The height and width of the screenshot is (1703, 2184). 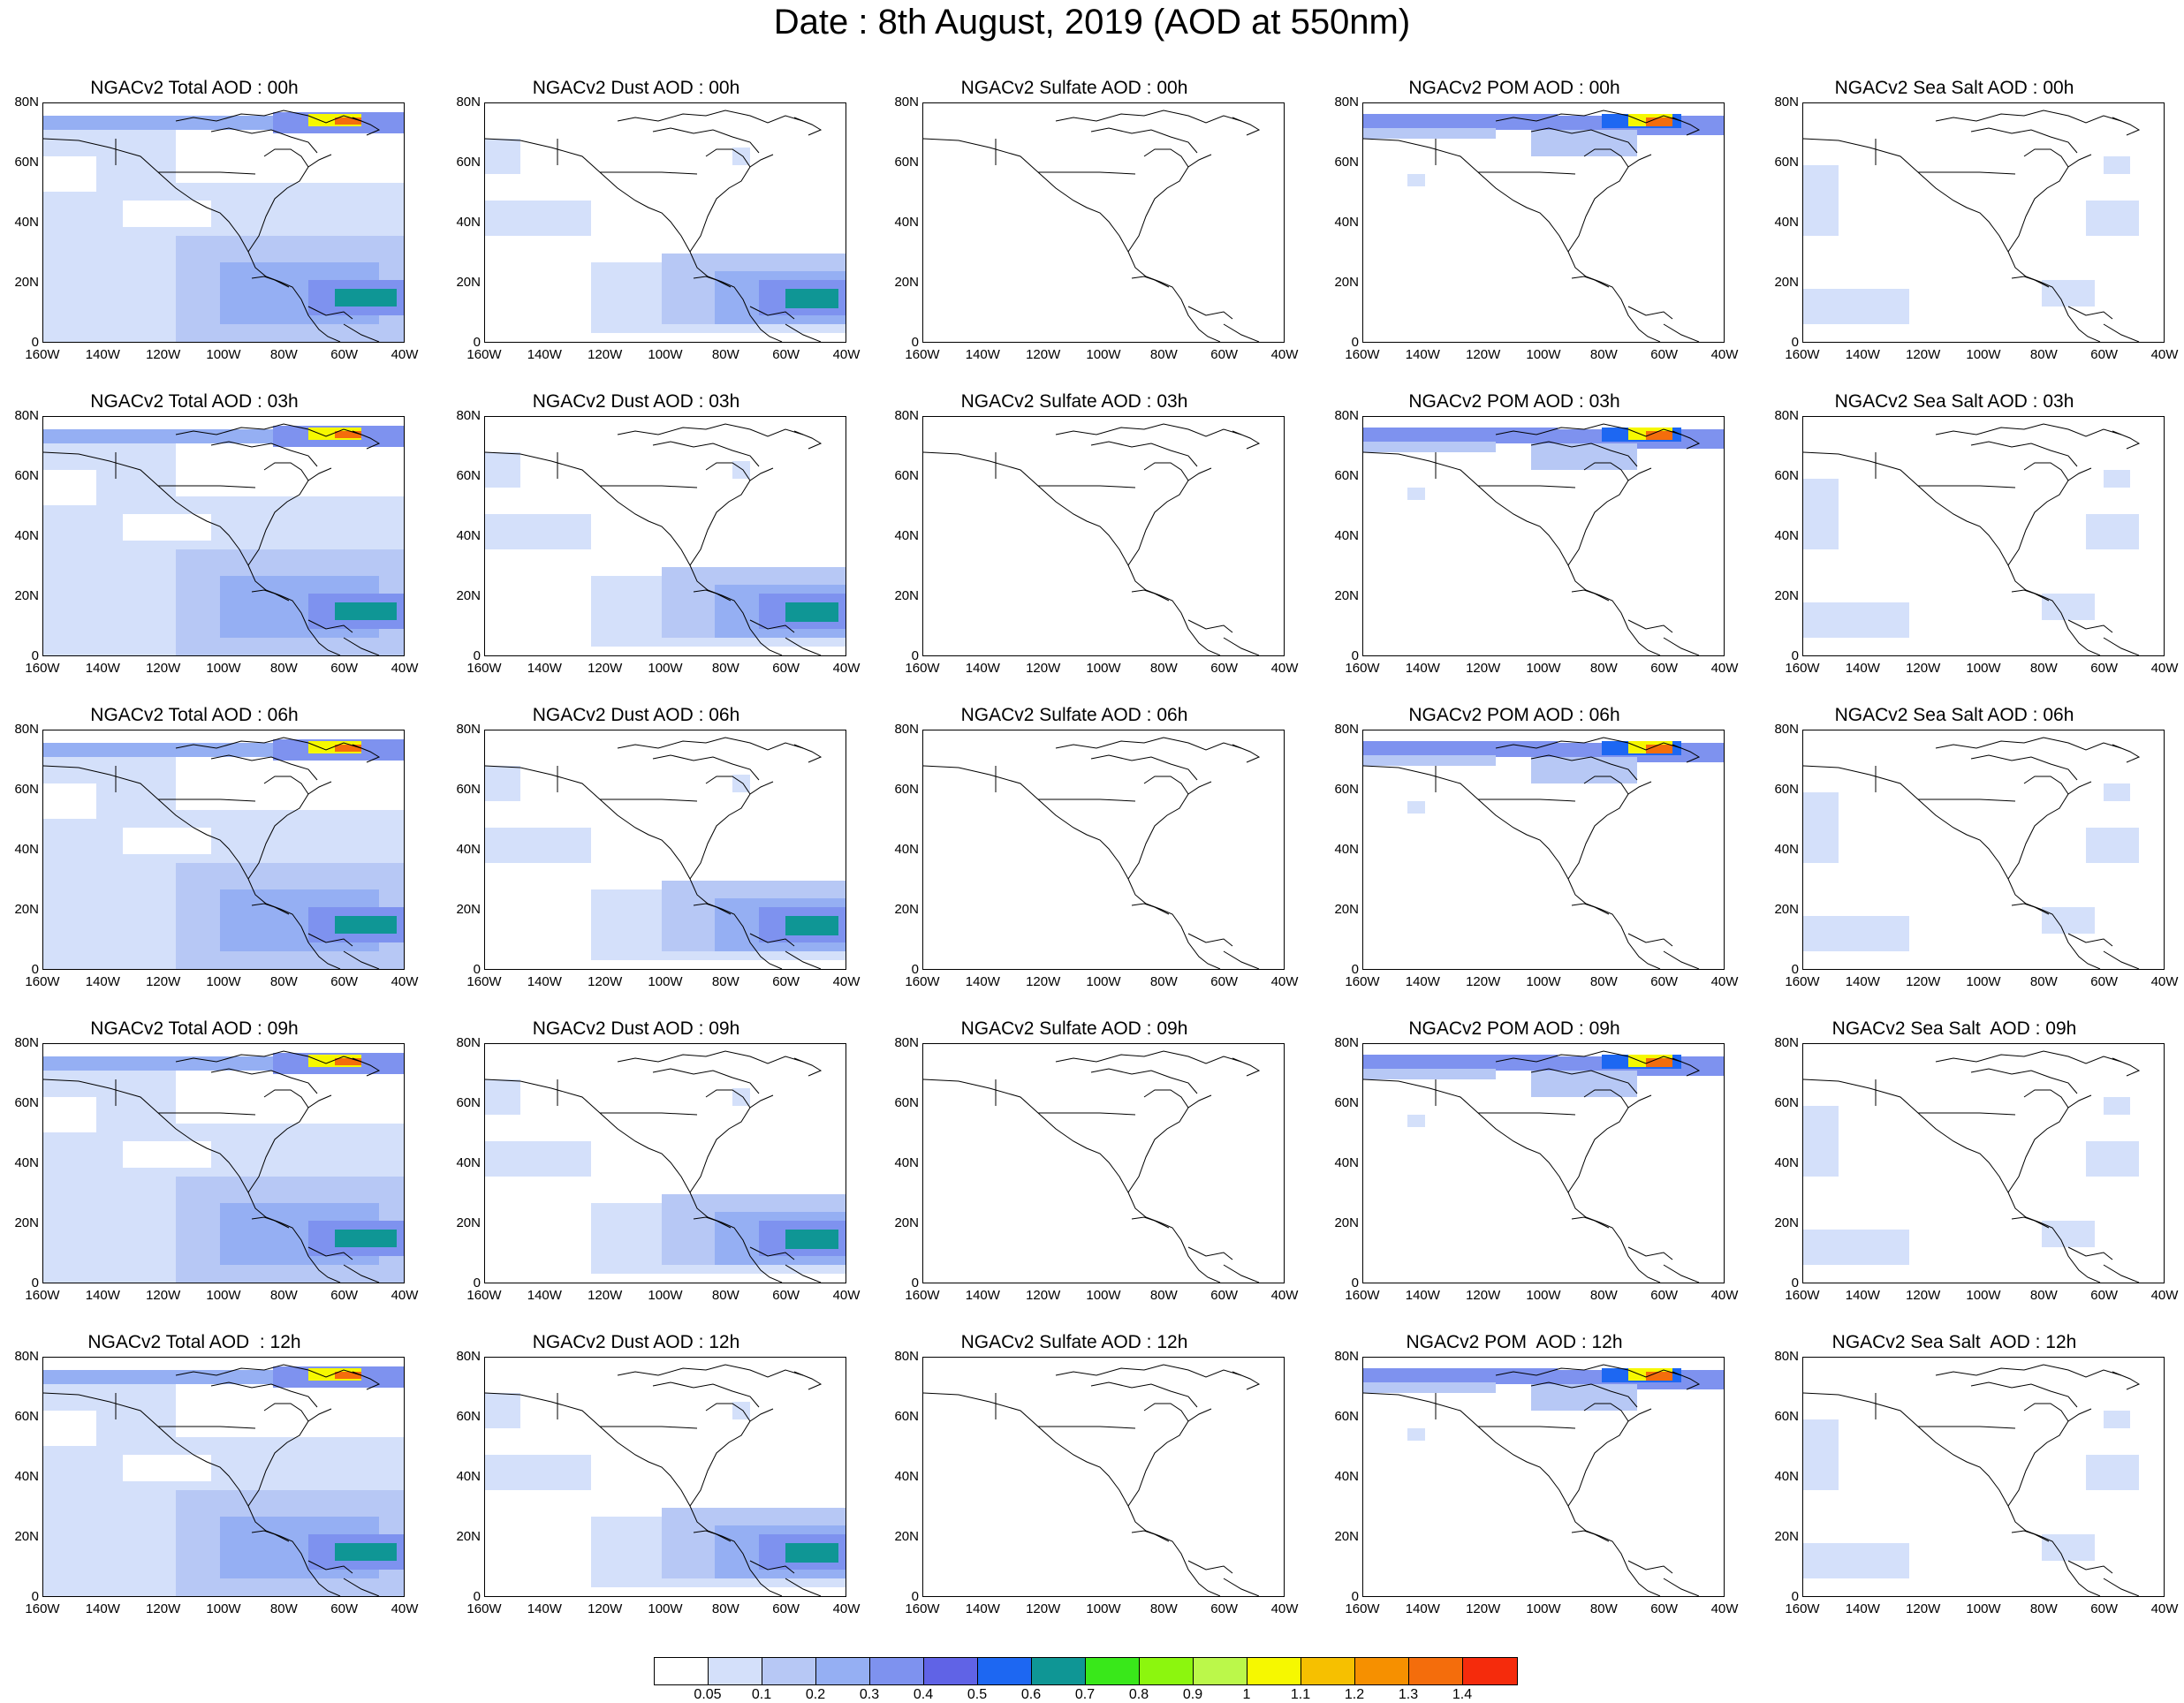 What do you see at coordinates (1085, 1694) in the screenshot?
I see `colorbar-tick-label: 0.7` at bounding box center [1085, 1694].